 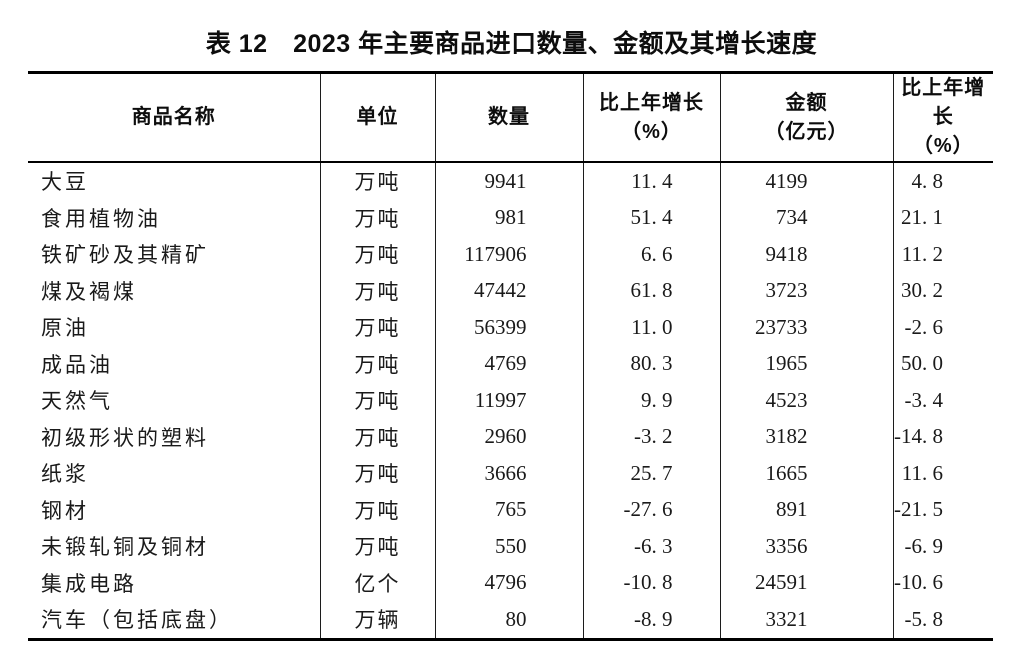 I want to click on amount-growth-cell: -14. 8, so click(x=942, y=436).